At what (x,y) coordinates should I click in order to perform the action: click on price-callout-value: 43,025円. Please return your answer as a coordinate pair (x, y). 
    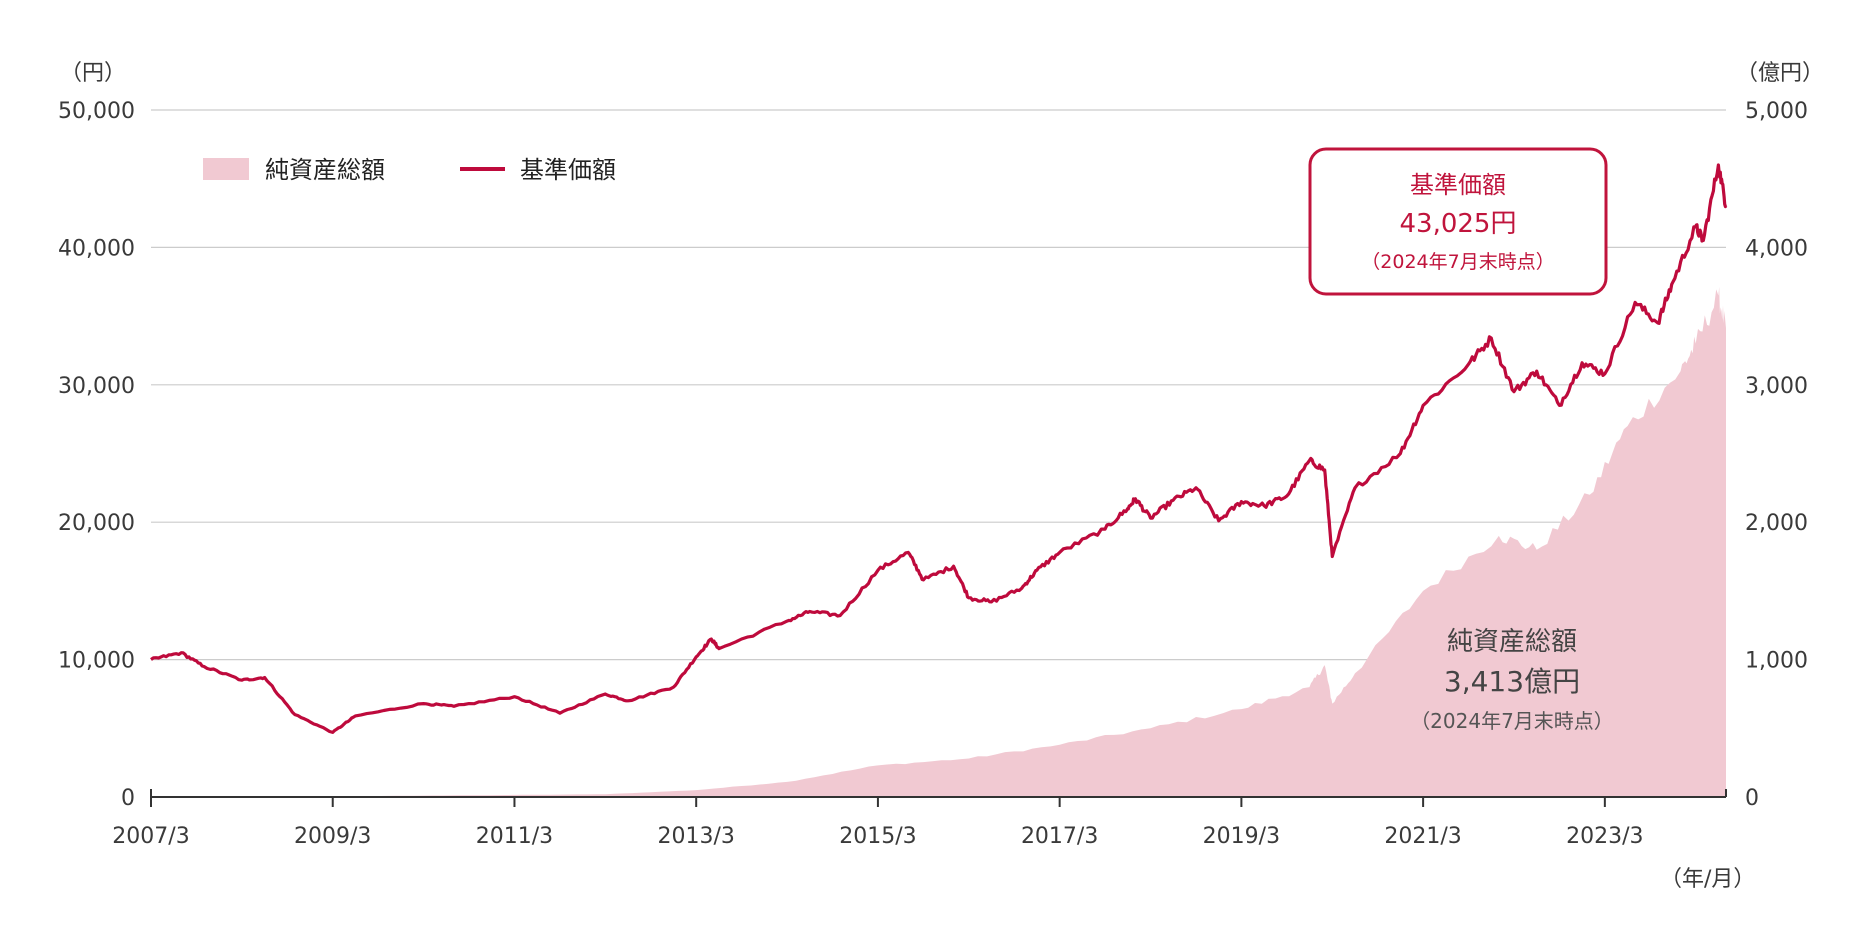
    Looking at the image, I should click on (1458, 224).